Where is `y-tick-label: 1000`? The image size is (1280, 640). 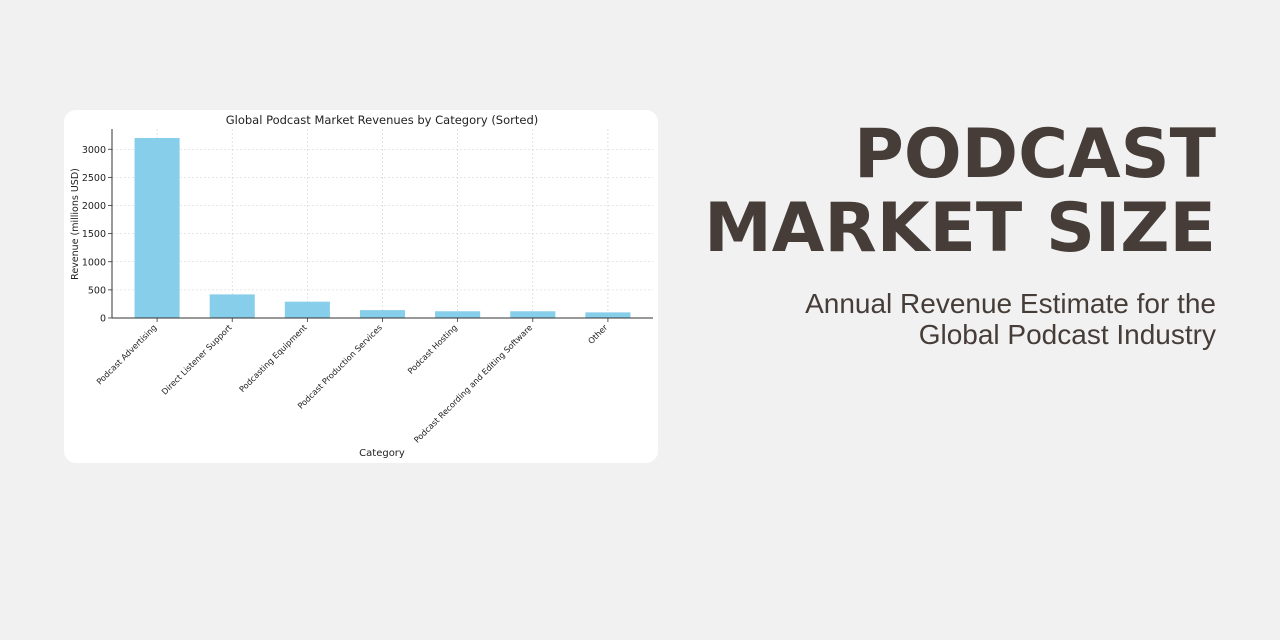
y-tick-label: 1000 is located at coordinates (94, 262).